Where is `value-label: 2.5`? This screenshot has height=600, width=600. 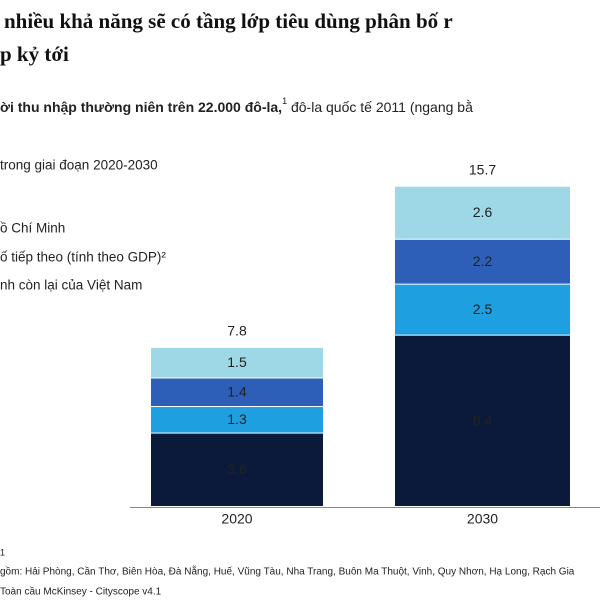 value-label: 2.5 is located at coordinates (483, 309).